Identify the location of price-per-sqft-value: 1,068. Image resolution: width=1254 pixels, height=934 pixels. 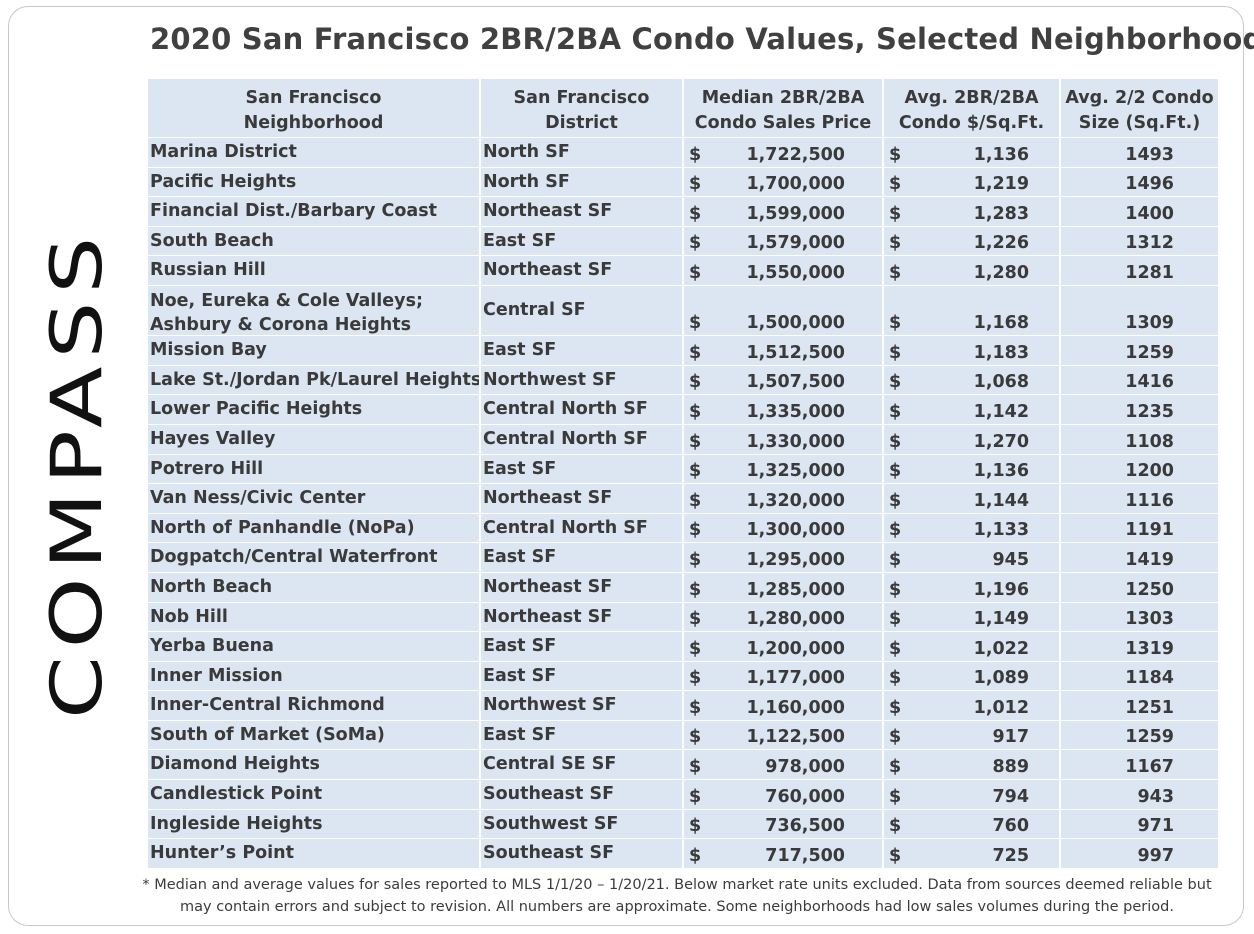
(1001, 382).